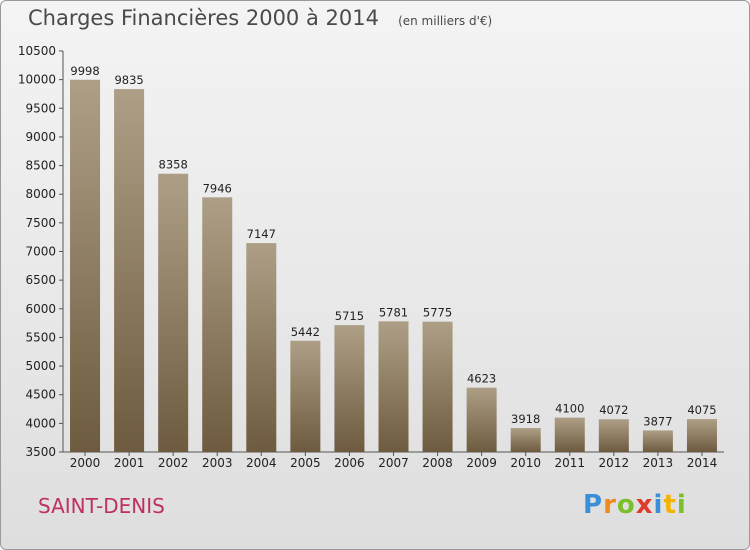  What do you see at coordinates (37, 80) in the screenshot?
I see `y-tick-label: 10000` at bounding box center [37, 80].